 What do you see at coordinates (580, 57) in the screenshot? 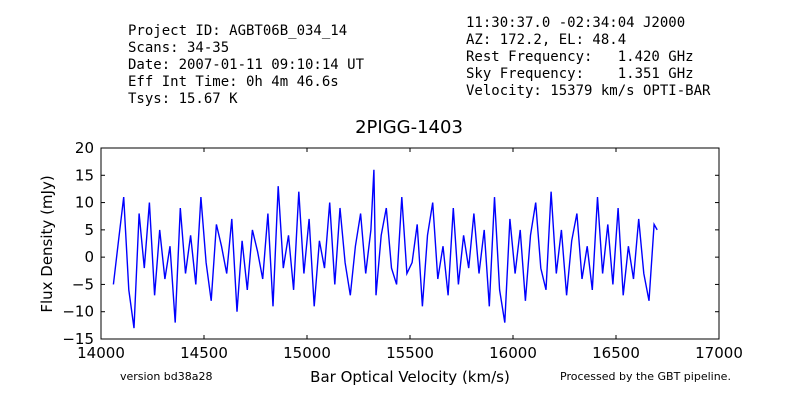
I see `header-right-line-3: Rest Frequency: 1.420 GHz` at bounding box center [580, 57].